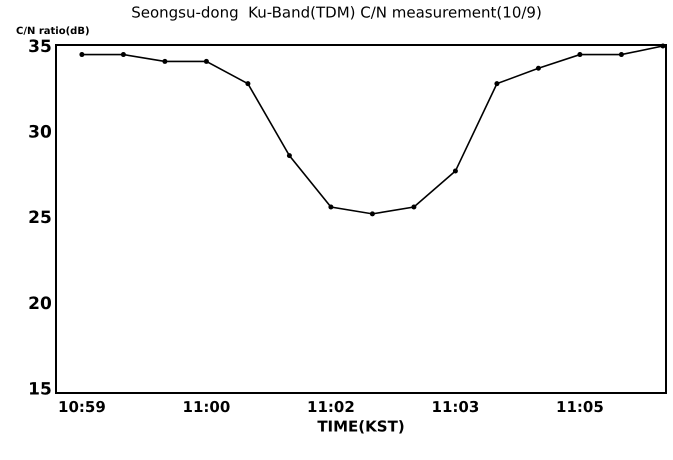  Describe the element at coordinates (206, 407) in the screenshot. I see `x-tick-label: 11:00` at that location.